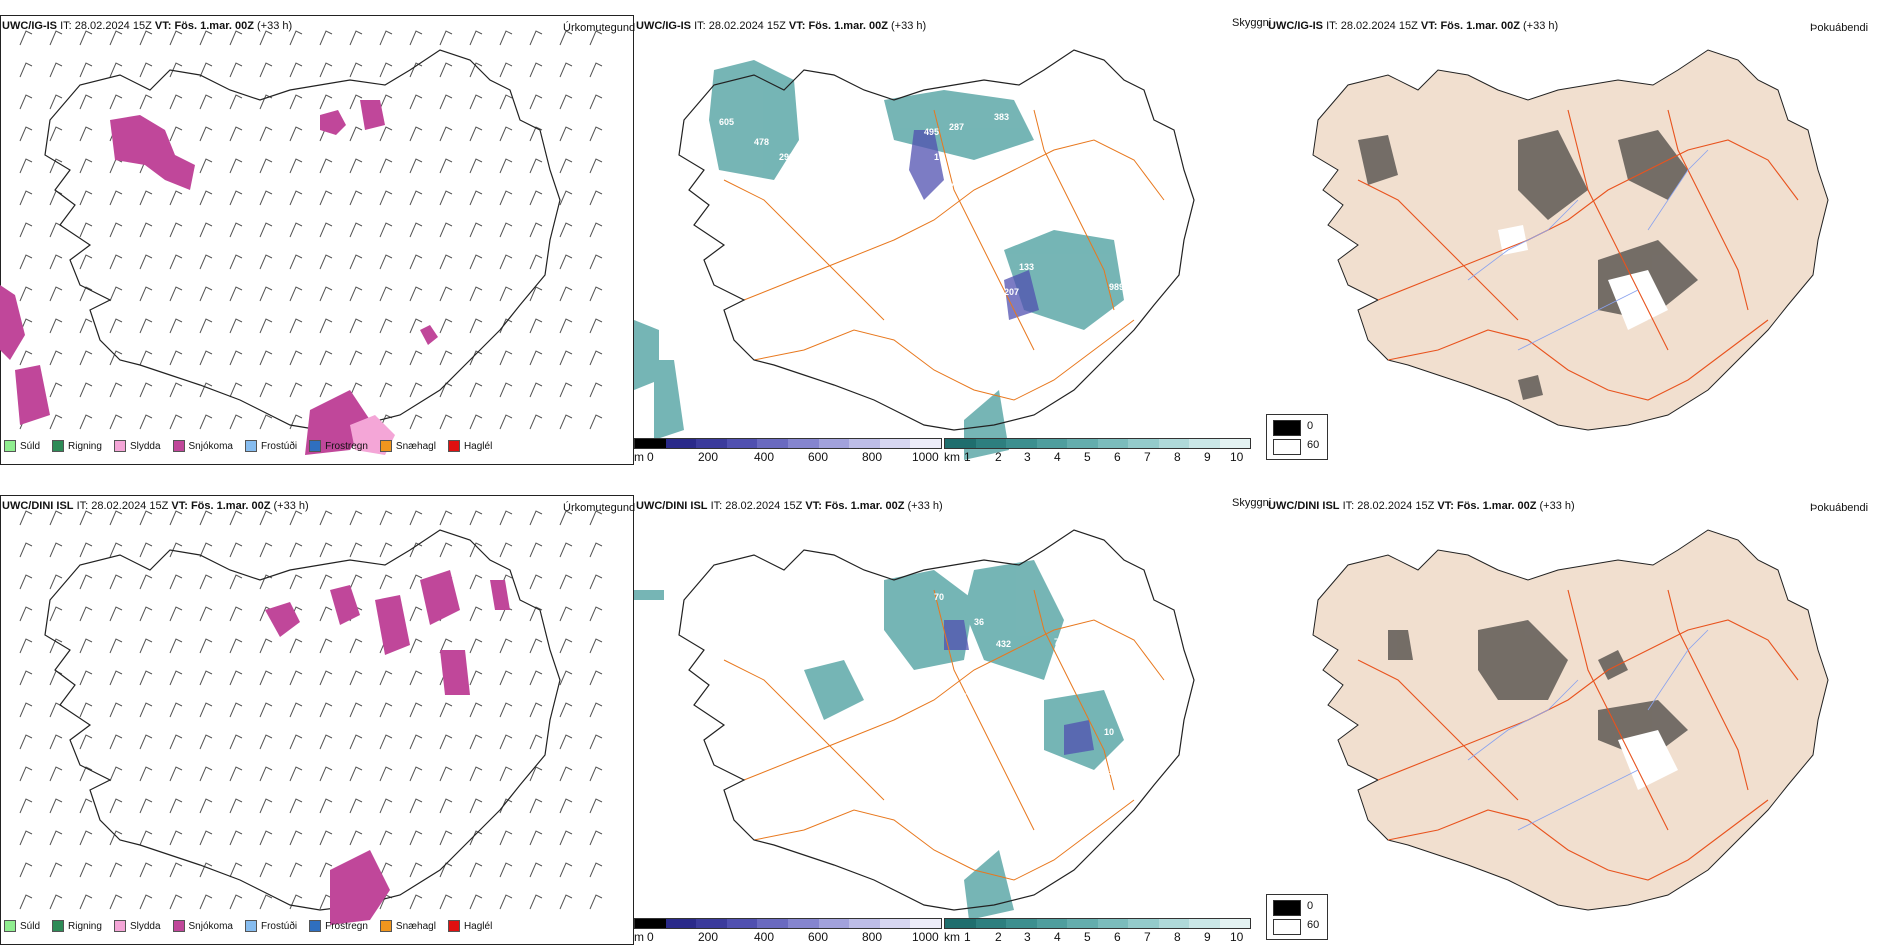 The width and height of the screenshot is (1900, 950). Describe the element at coordinates (469, 446) in the screenshot. I see `legend-item: Haglél` at that location.